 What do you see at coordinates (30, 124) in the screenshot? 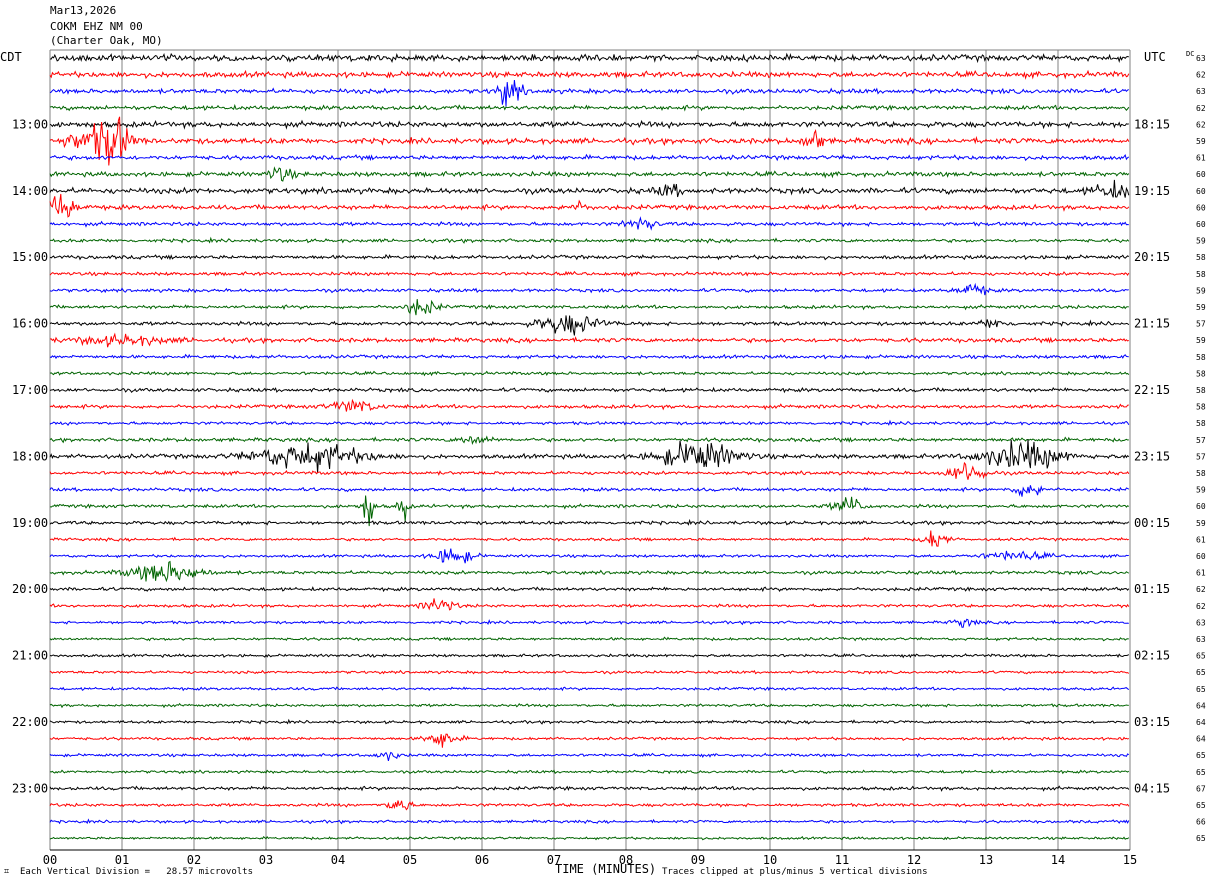
I see `left-hour-label-1300: 13:00` at bounding box center [30, 124].